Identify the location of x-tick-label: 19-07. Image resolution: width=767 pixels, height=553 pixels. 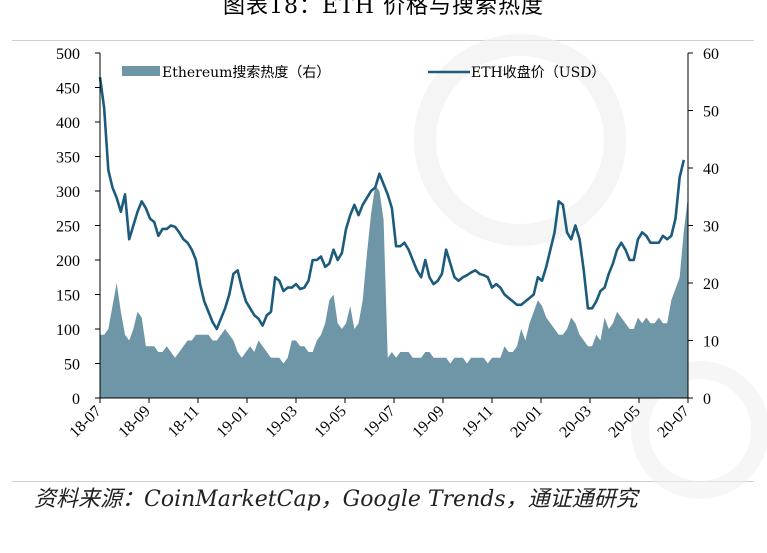
(379, 422).